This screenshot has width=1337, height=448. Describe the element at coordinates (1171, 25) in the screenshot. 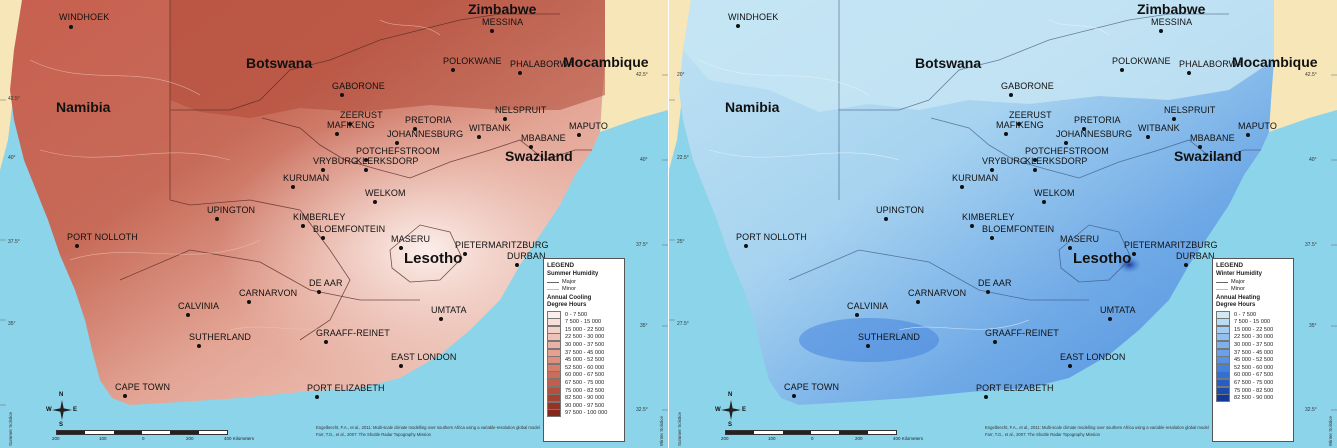

I see `place-messina: MESSINA` at that location.